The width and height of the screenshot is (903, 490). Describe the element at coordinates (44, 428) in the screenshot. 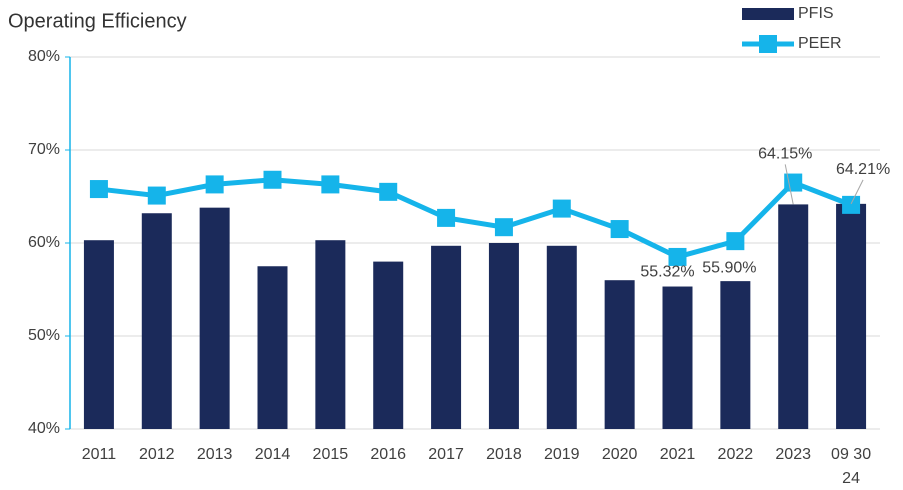

I see `y-tick-label: 40%` at that location.